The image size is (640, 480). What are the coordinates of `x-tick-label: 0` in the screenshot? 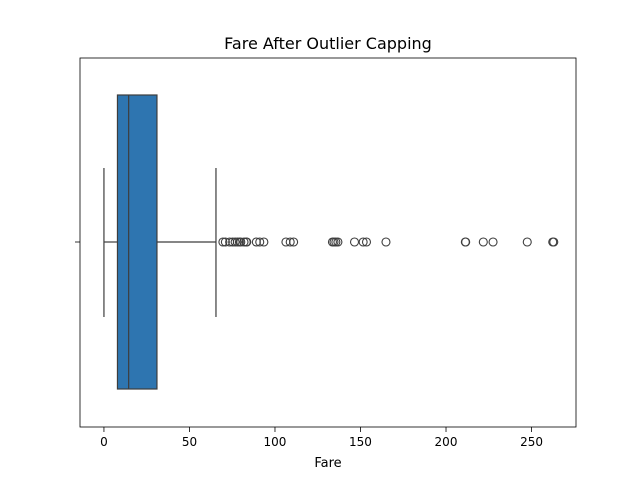 It's located at (104, 442).